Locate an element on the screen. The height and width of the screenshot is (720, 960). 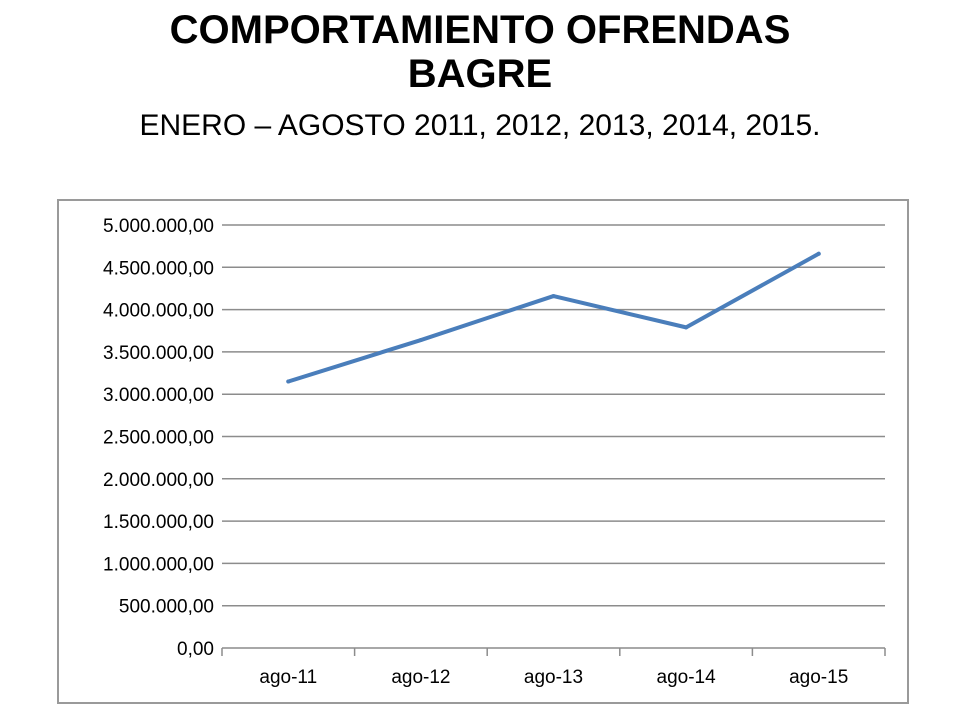
y-tick-label: 500.000,00 is located at coordinates (166, 607).